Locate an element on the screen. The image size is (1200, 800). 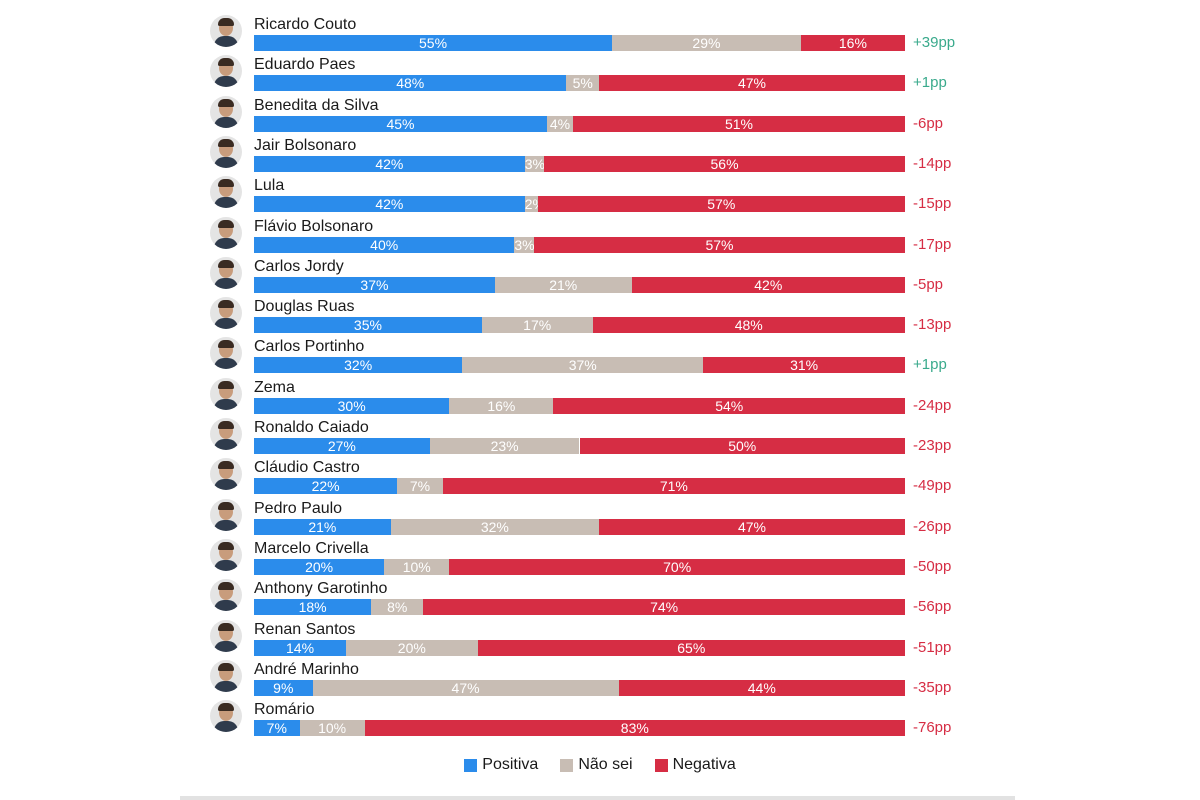
stacked-bar: 55% 29% 16% is located at coordinates (579, 43).